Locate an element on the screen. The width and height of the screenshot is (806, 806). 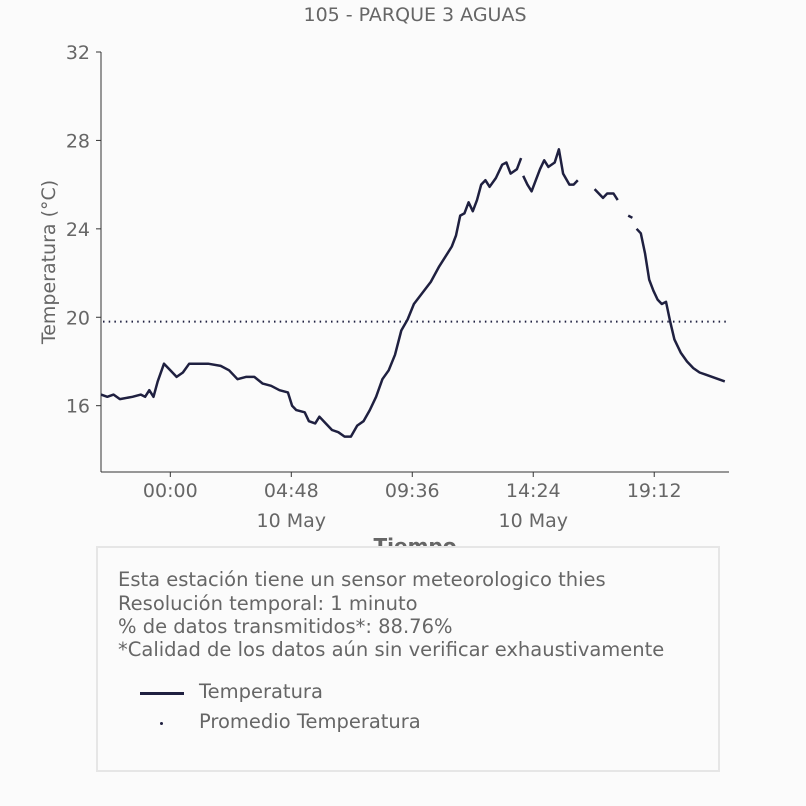
x-tick-label: 09:36 is located at coordinates (412, 491).